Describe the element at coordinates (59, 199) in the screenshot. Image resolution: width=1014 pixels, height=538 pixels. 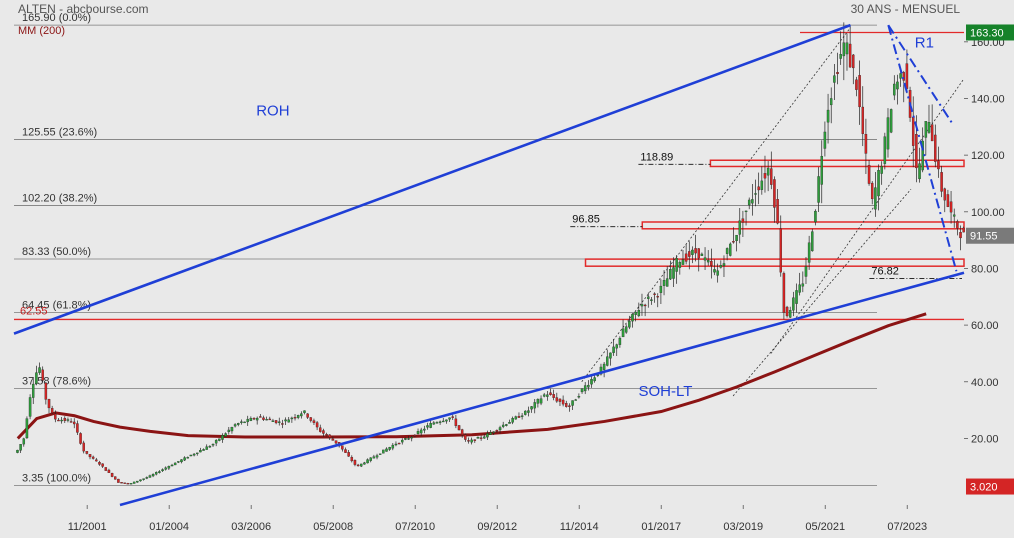
I see `fib-label-2: 102.20 (38.2%)` at that location.